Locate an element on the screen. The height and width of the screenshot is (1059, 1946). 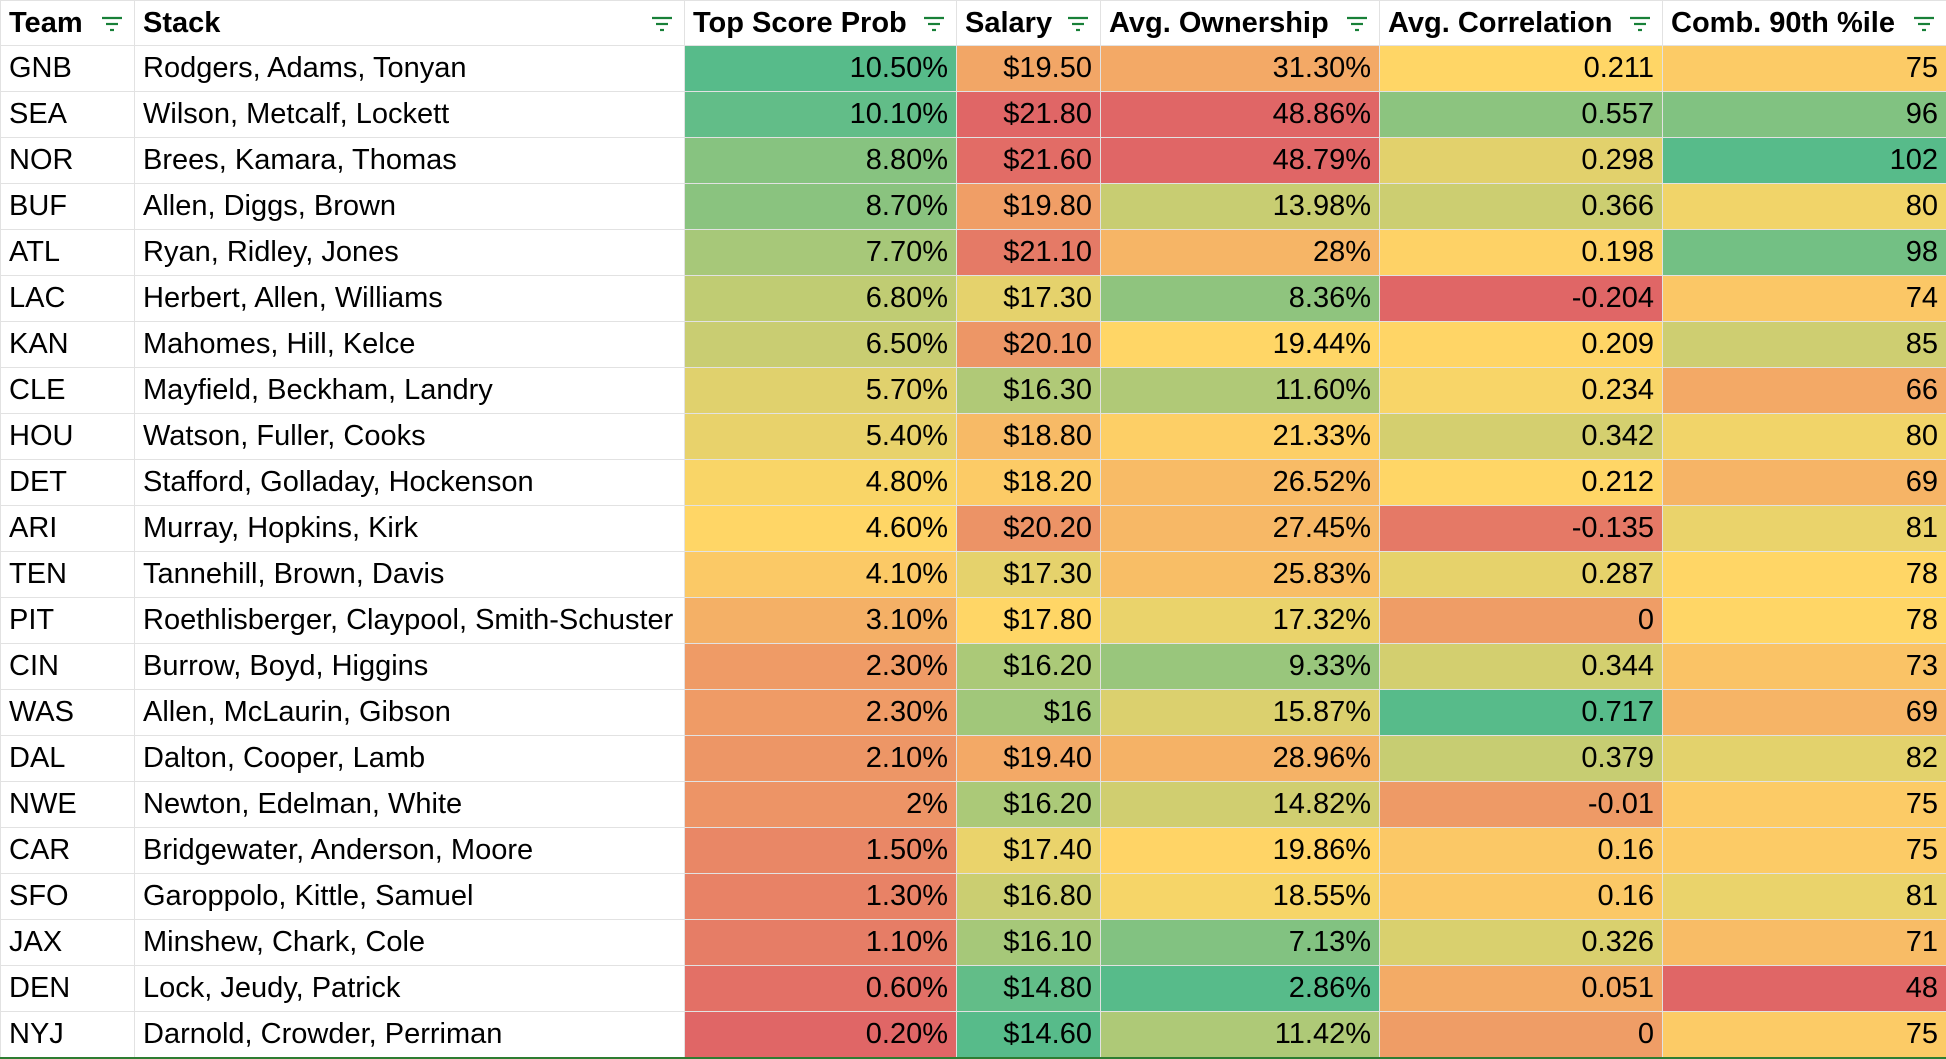
cell-salary: $21.10 is located at coordinates (1029, 253).